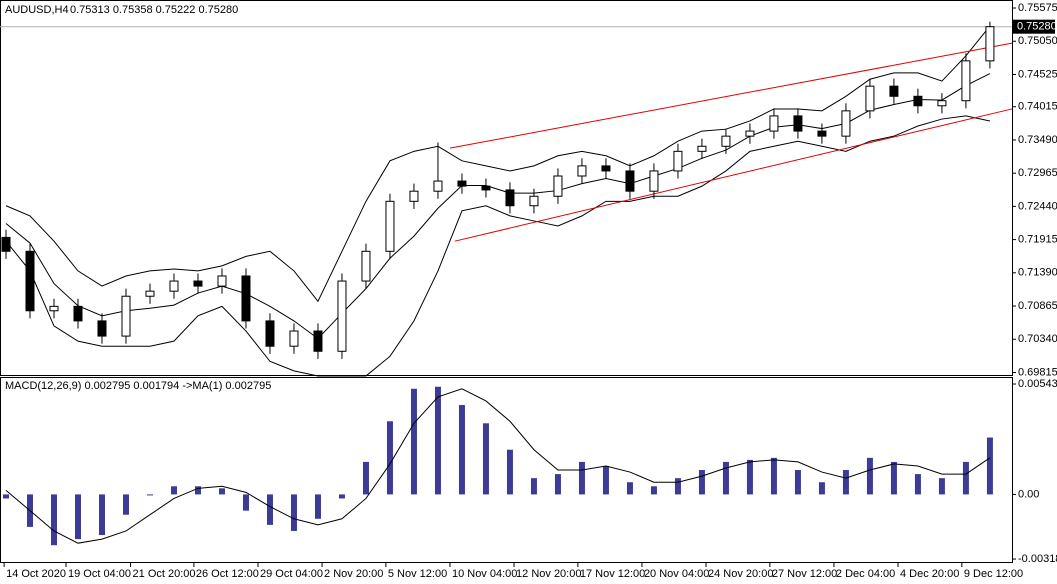 The width and height of the screenshot is (1057, 584). I want to click on x-tick-label: 21 Oct 20:00, so click(164, 574).